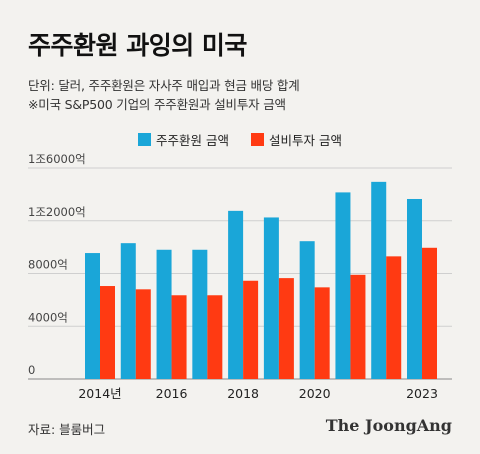 Image resolution: width=480 pixels, height=454 pixels. I want to click on y-tick-label: 4000억, so click(48, 317).